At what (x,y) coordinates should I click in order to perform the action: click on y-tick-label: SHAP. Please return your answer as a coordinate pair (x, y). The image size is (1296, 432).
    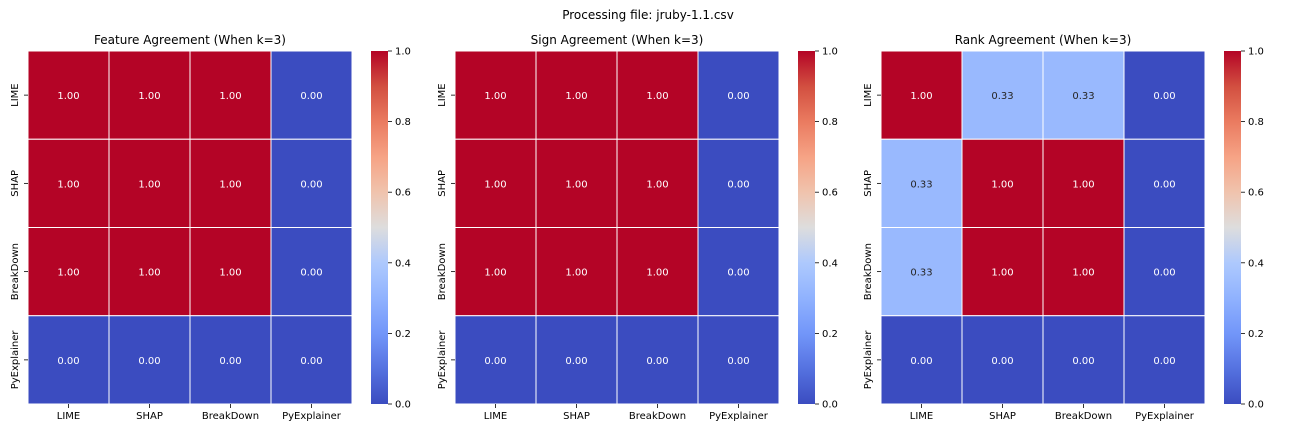
    Looking at the image, I should click on (868, 183).